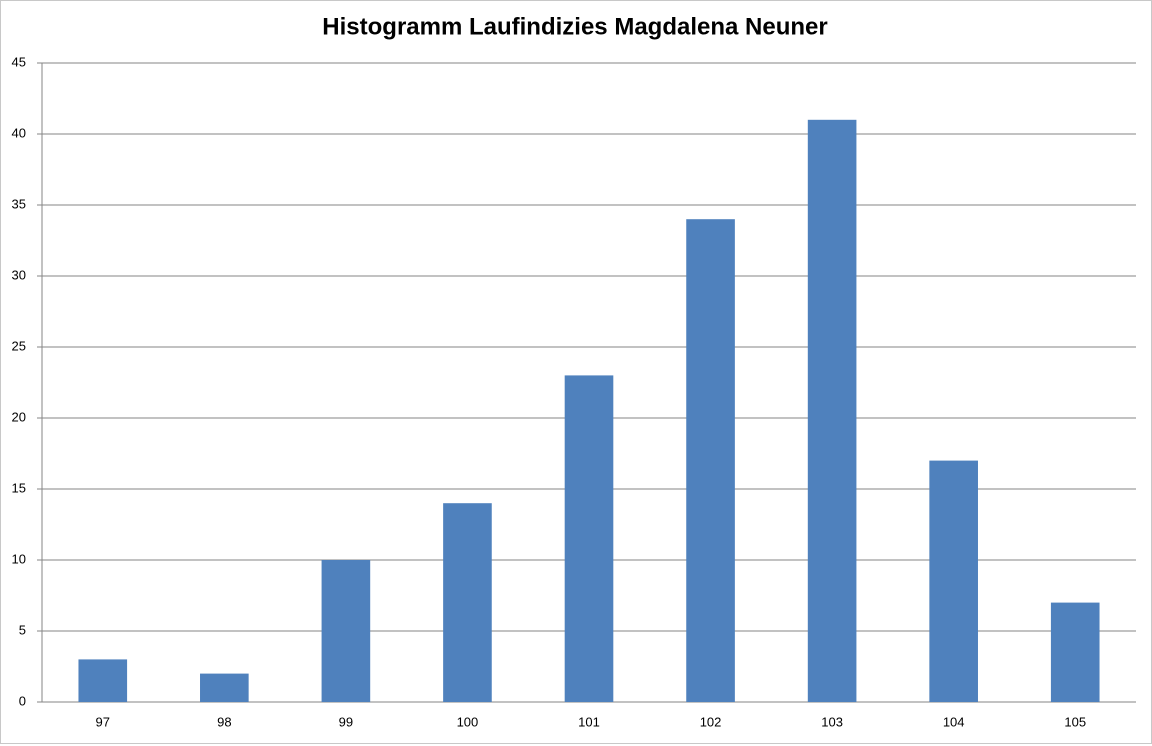 Image resolution: width=1152 pixels, height=746 pixels. I want to click on y-tick-label: 45, so click(19, 61).